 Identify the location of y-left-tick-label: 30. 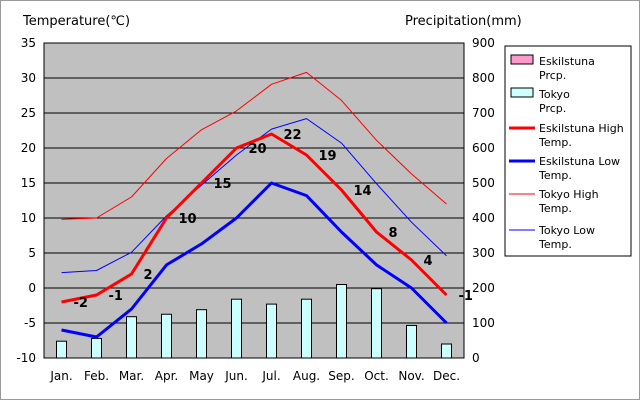
(28, 78).